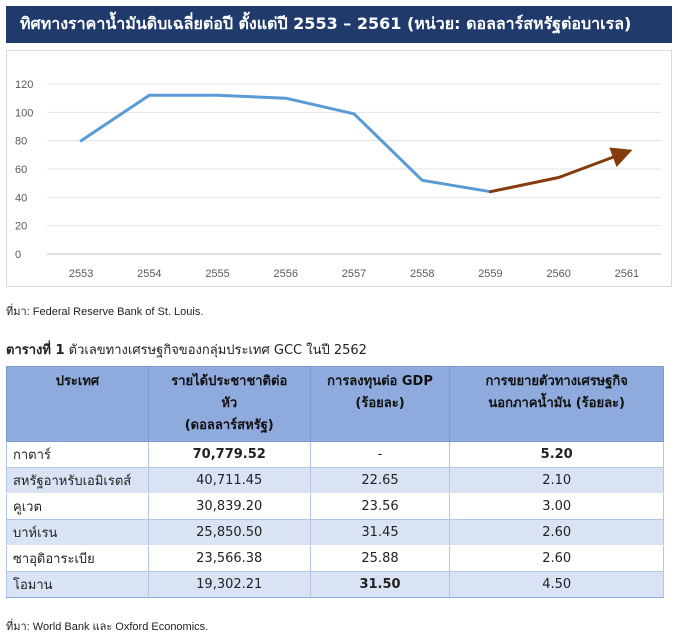 The width and height of the screenshot is (678, 633). What do you see at coordinates (229, 506) in the screenshot?
I see `cell-income: 30,839.20` at bounding box center [229, 506].